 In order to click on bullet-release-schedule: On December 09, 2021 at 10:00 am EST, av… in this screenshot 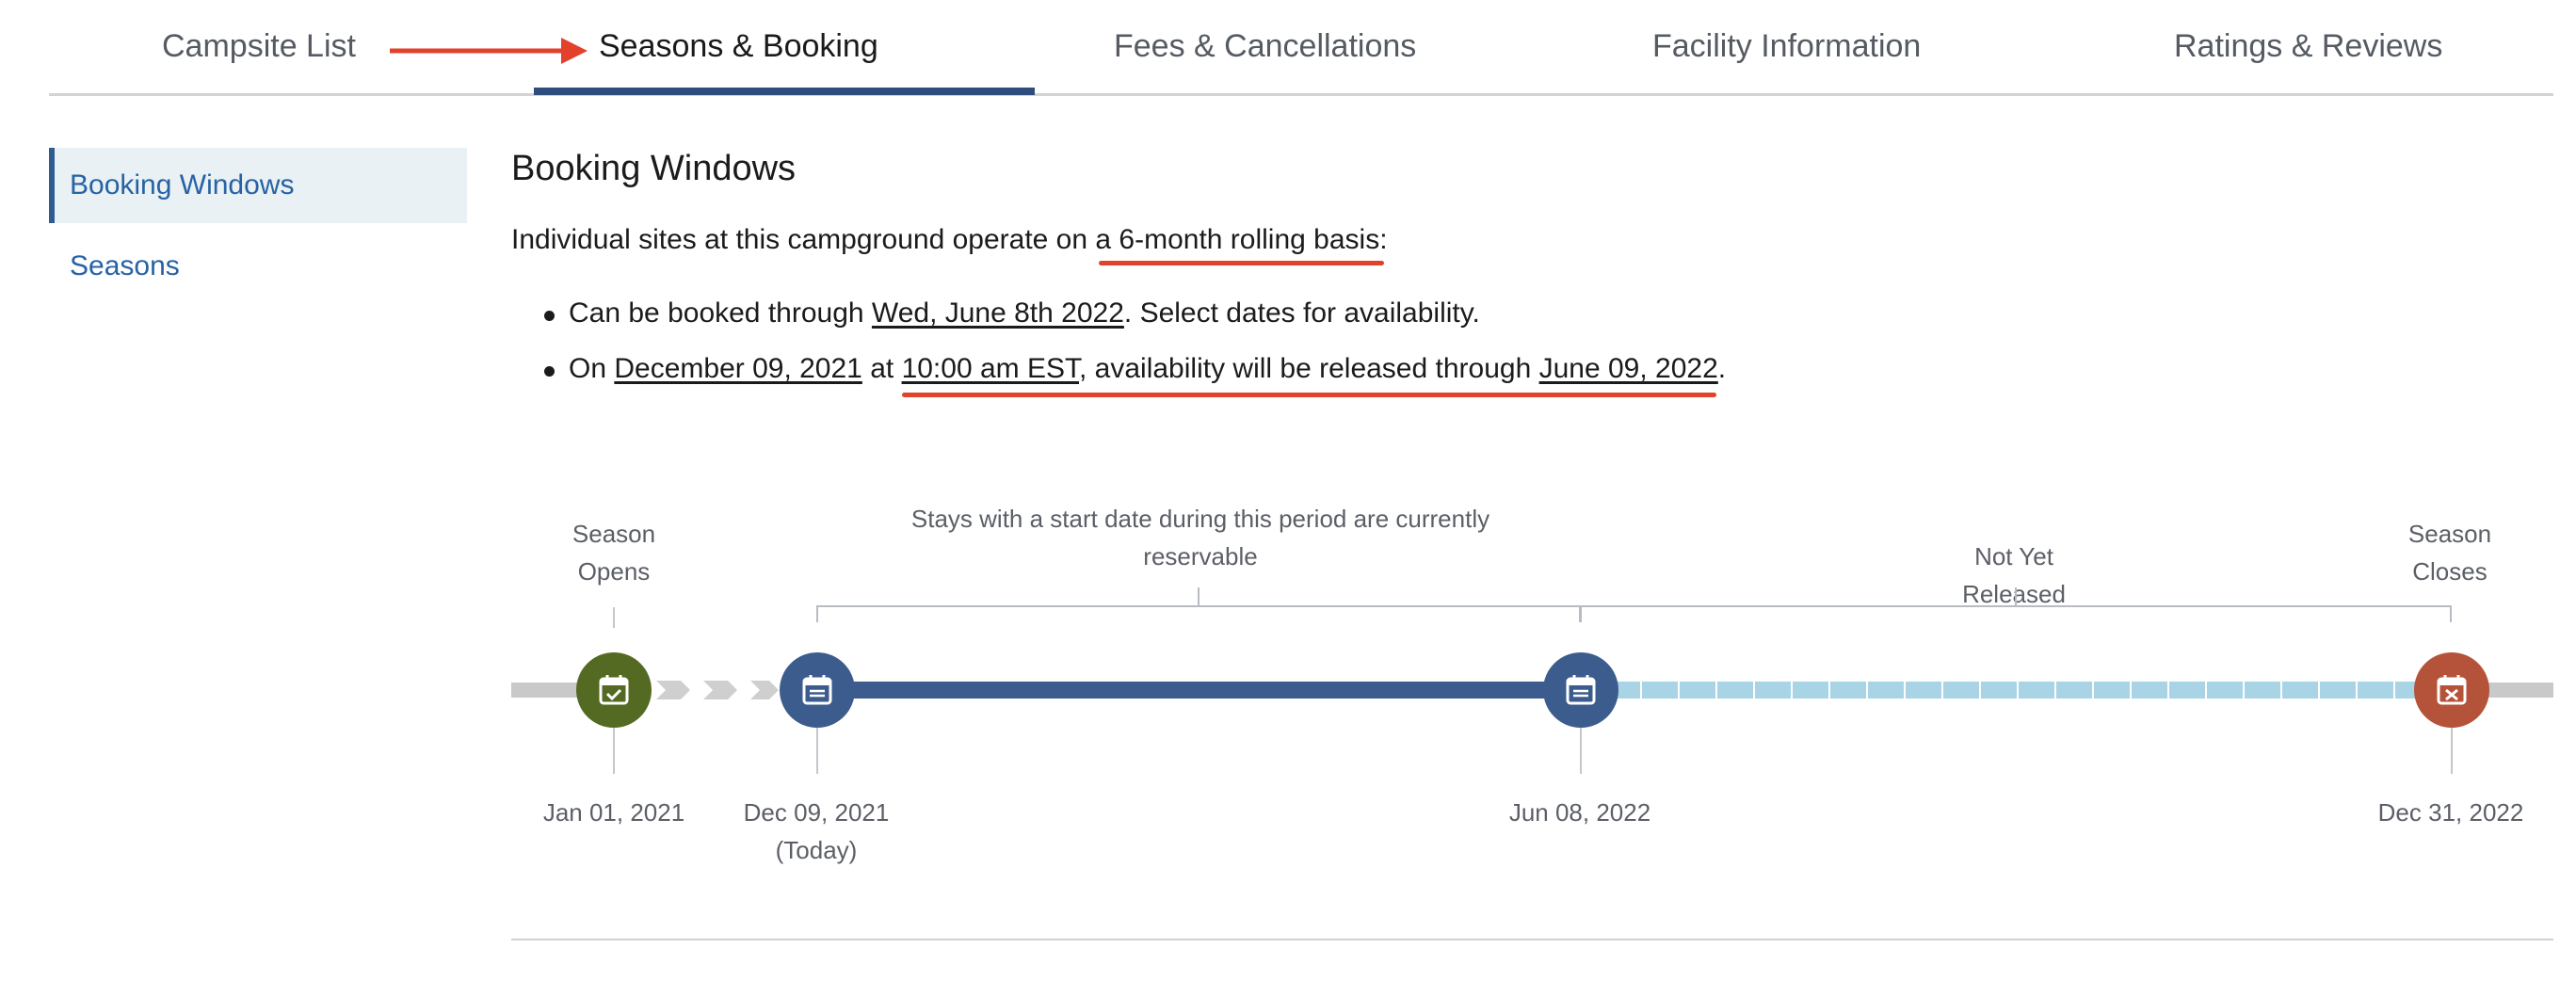, I will do `click(1135, 369)`.